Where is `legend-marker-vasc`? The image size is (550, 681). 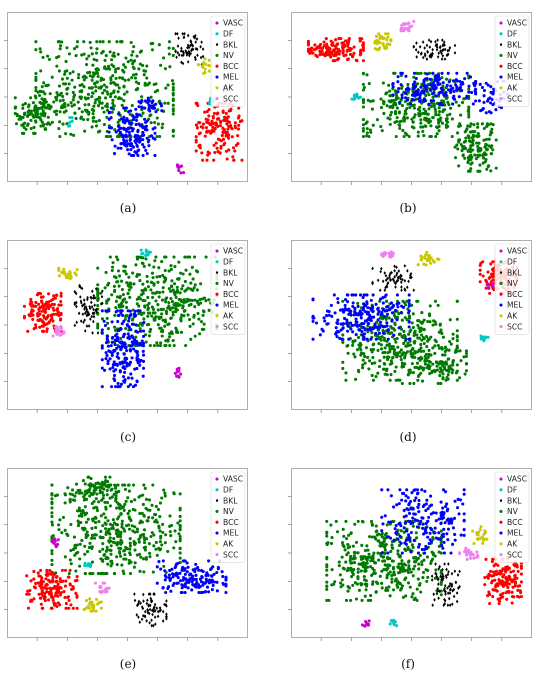
legend-marker-vasc is located at coordinates (501, 23).